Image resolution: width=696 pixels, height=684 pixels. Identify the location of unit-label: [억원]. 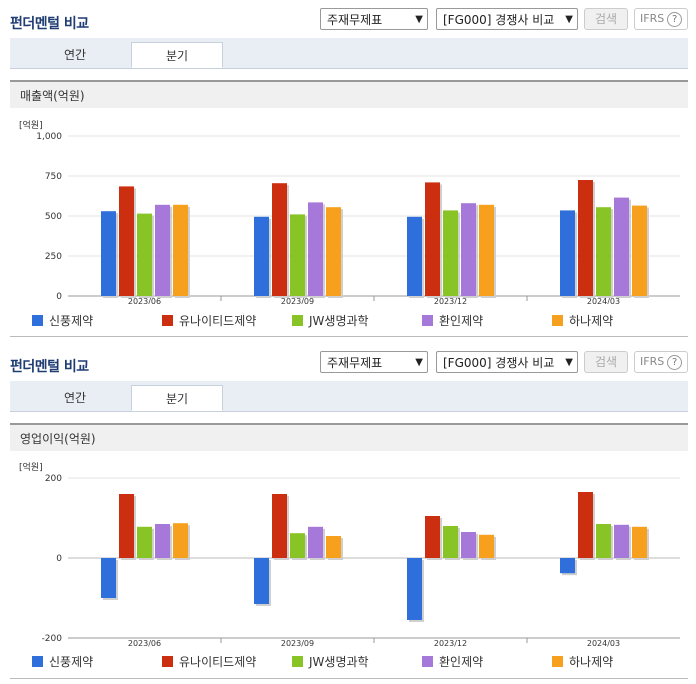
(31, 126).